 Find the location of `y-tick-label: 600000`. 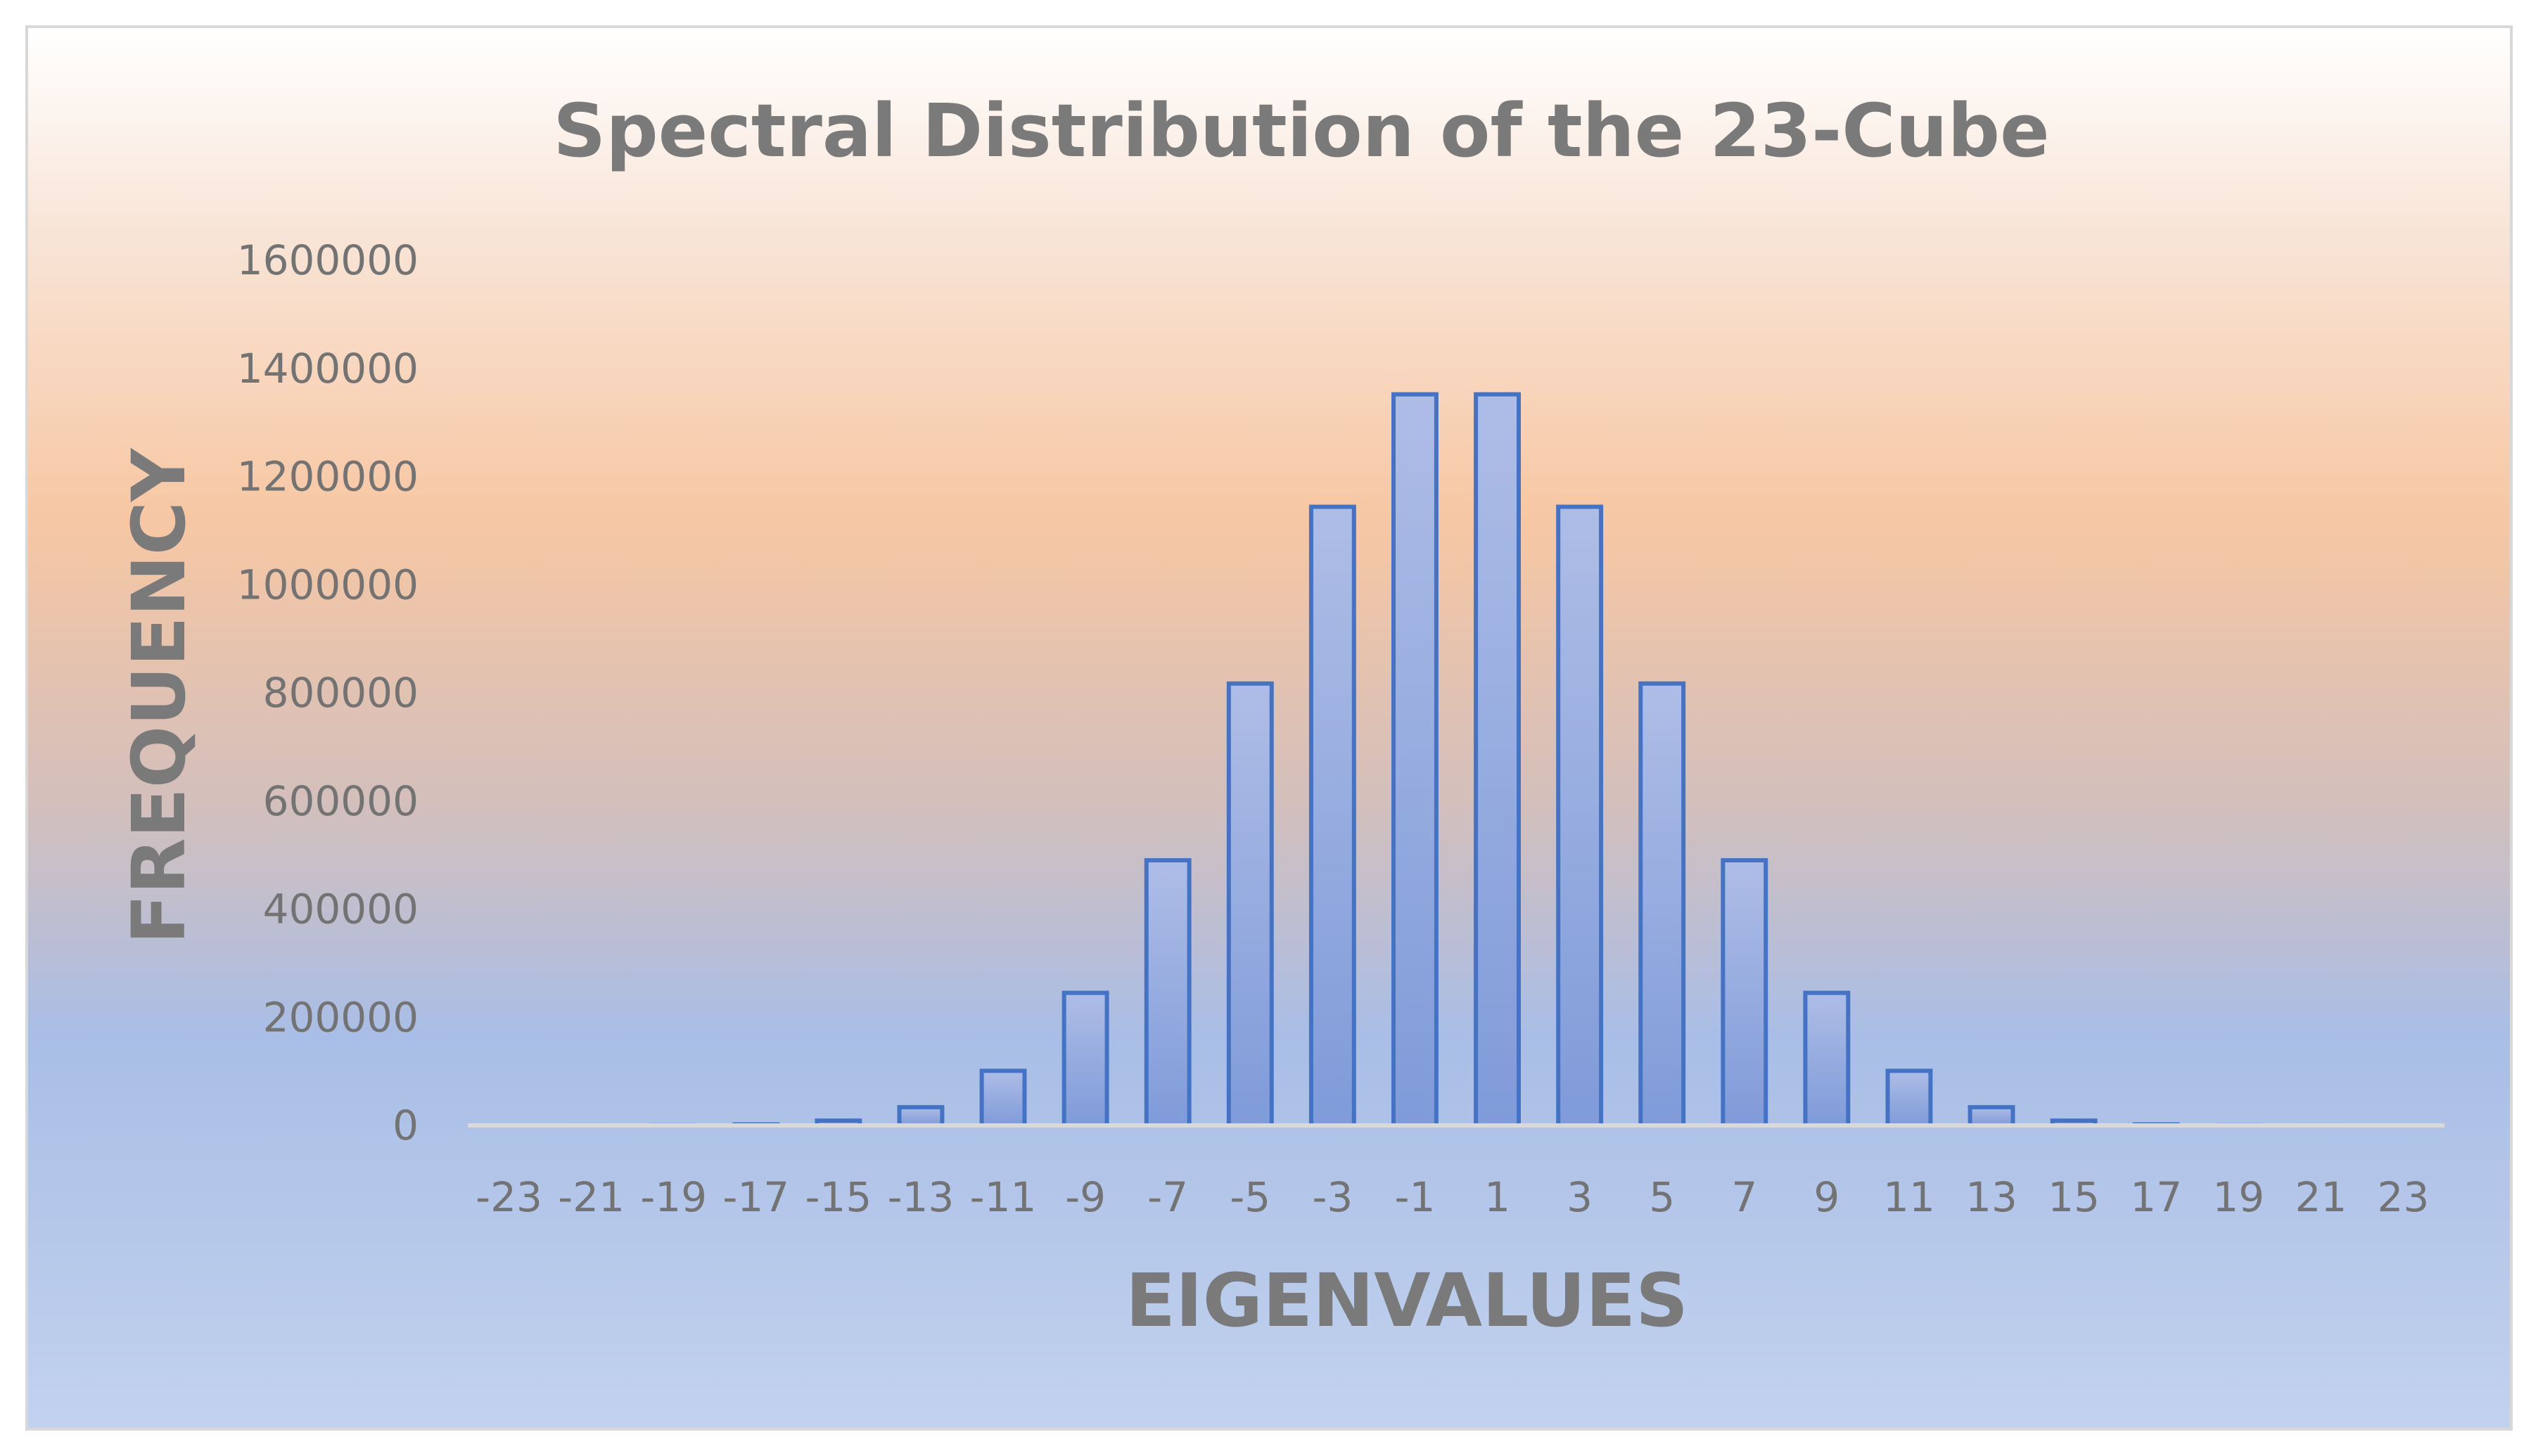

y-tick-label: 600000 is located at coordinates (341, 801).